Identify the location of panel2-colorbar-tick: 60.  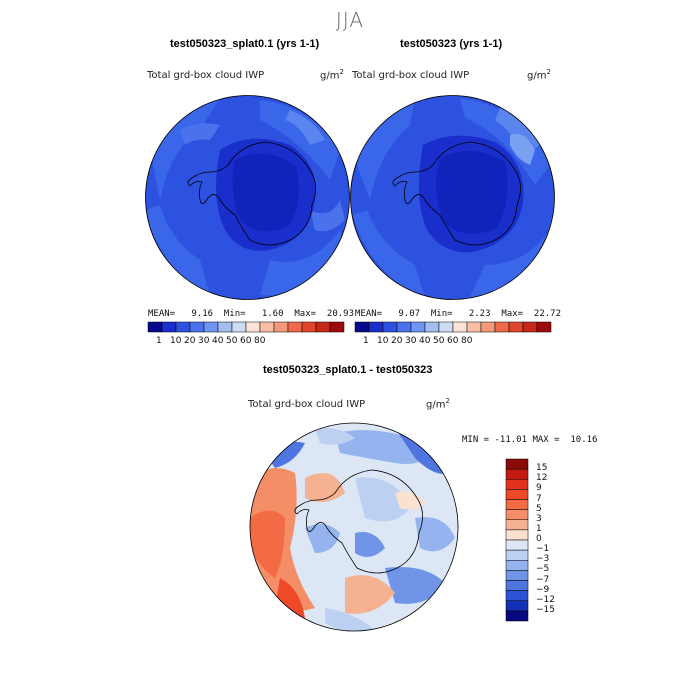
(453, 341).